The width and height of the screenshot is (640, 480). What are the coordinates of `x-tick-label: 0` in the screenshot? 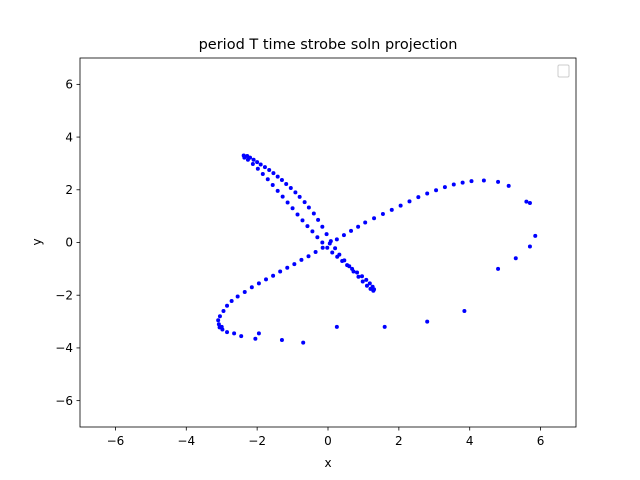 It's located at (328, 441).